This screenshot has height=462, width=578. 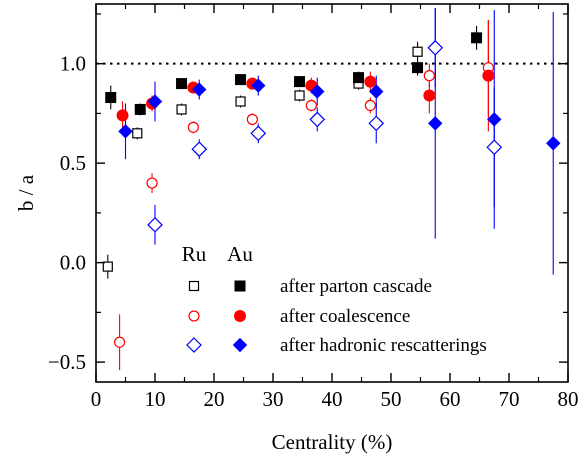 What do you see at coordinates (194, 254) in the screenshot?
I see `legend-header-ru: Ru` at bounding box center [194, 254].